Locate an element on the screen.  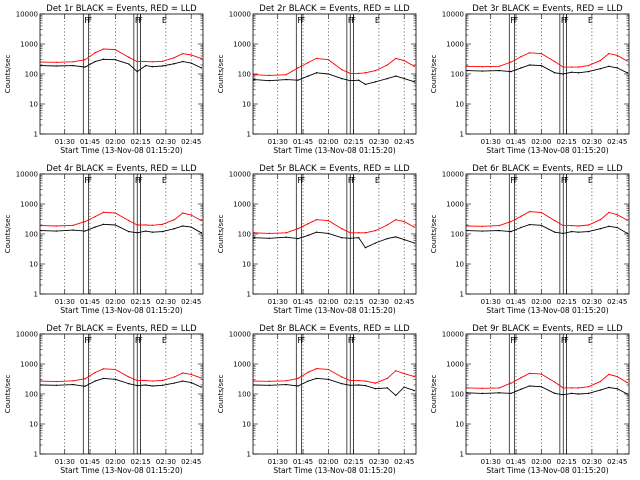
panel-title: Det 4r BLACK = Events, RED = LLD is located at coordinates (121, 169).